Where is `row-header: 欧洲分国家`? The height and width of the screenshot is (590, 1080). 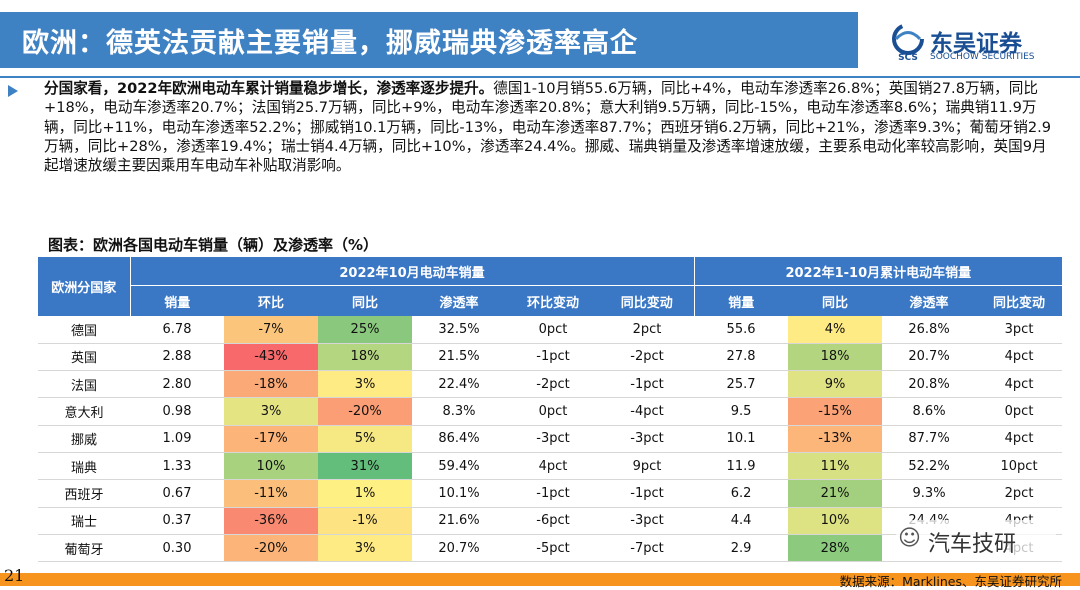
row-header: 欧洲分国家 is located at coordinates (84, 287).